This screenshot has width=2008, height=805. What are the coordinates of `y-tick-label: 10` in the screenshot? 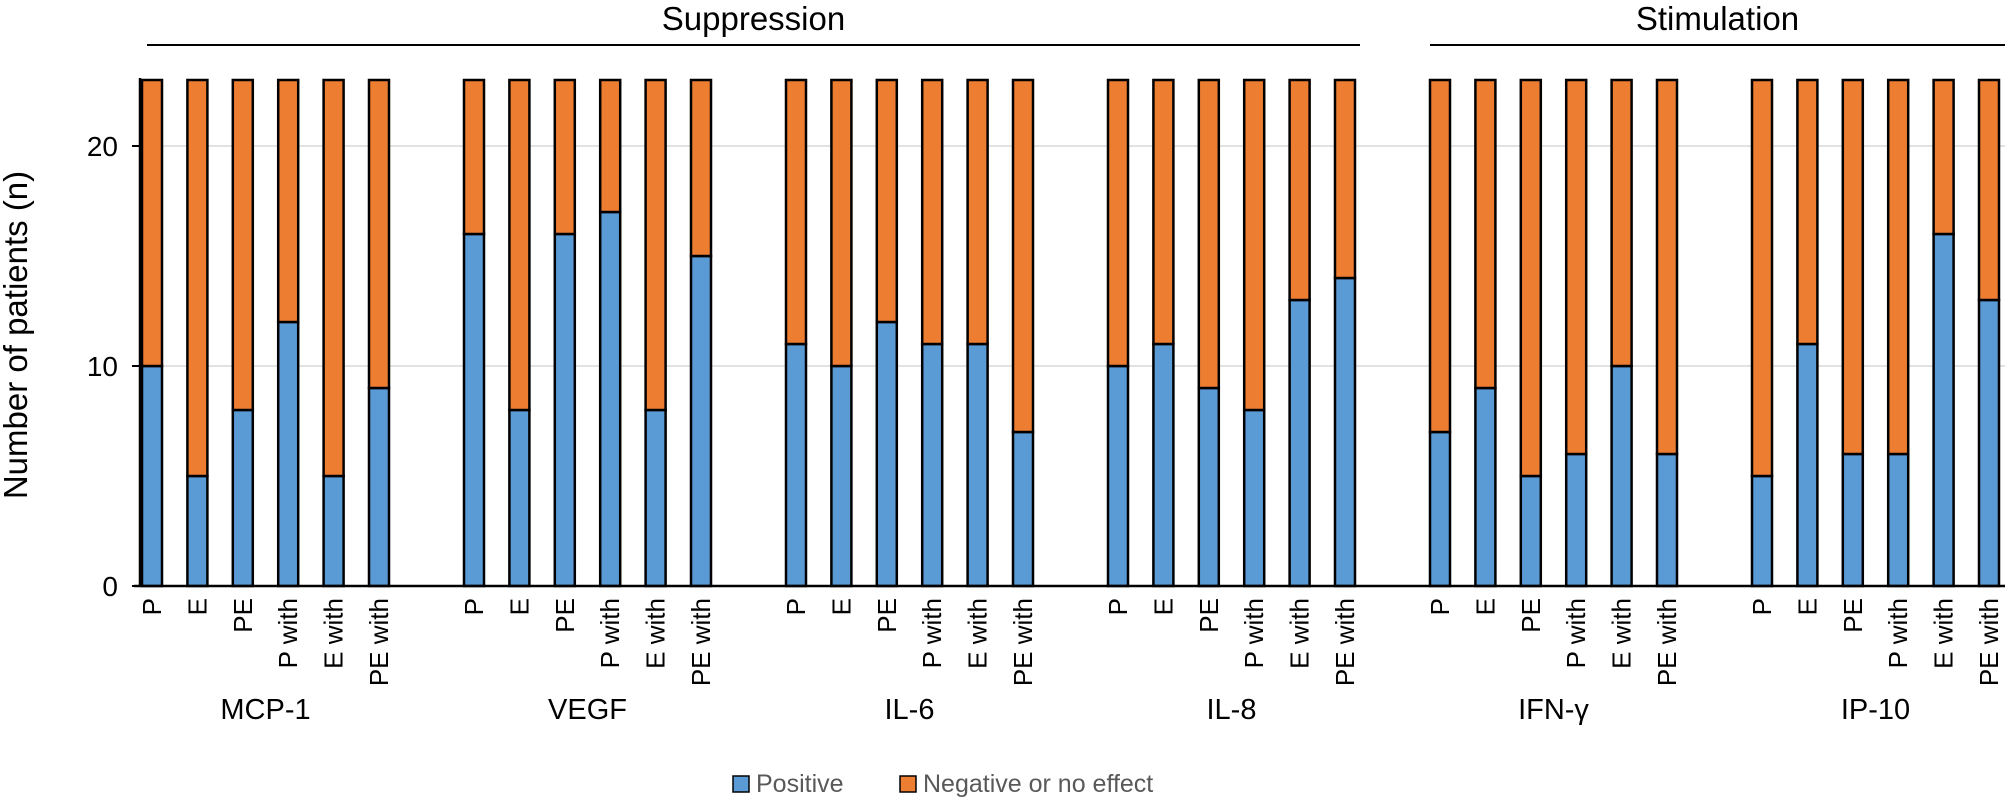 It's located at (102, 366).